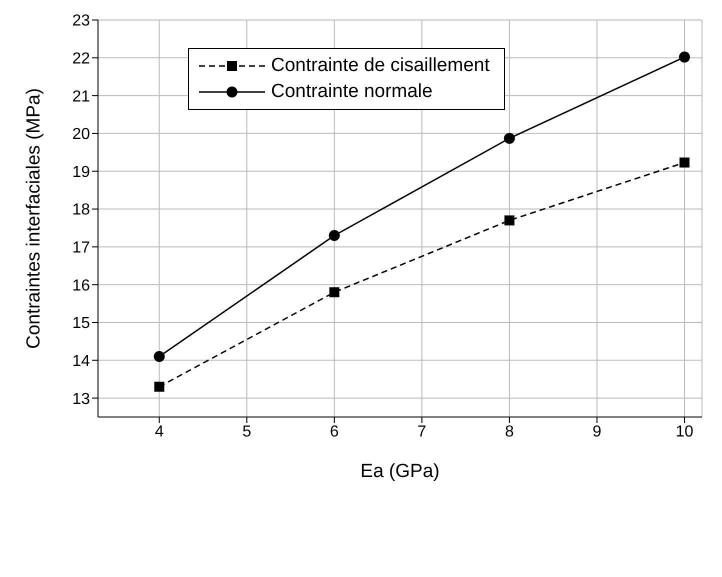 The width and height of the screenshot is (722, 577). What do you see at coordinates (81, 248) in the screenshot?
I see `y-tick-label: 17` at bounding box center [81, 248].